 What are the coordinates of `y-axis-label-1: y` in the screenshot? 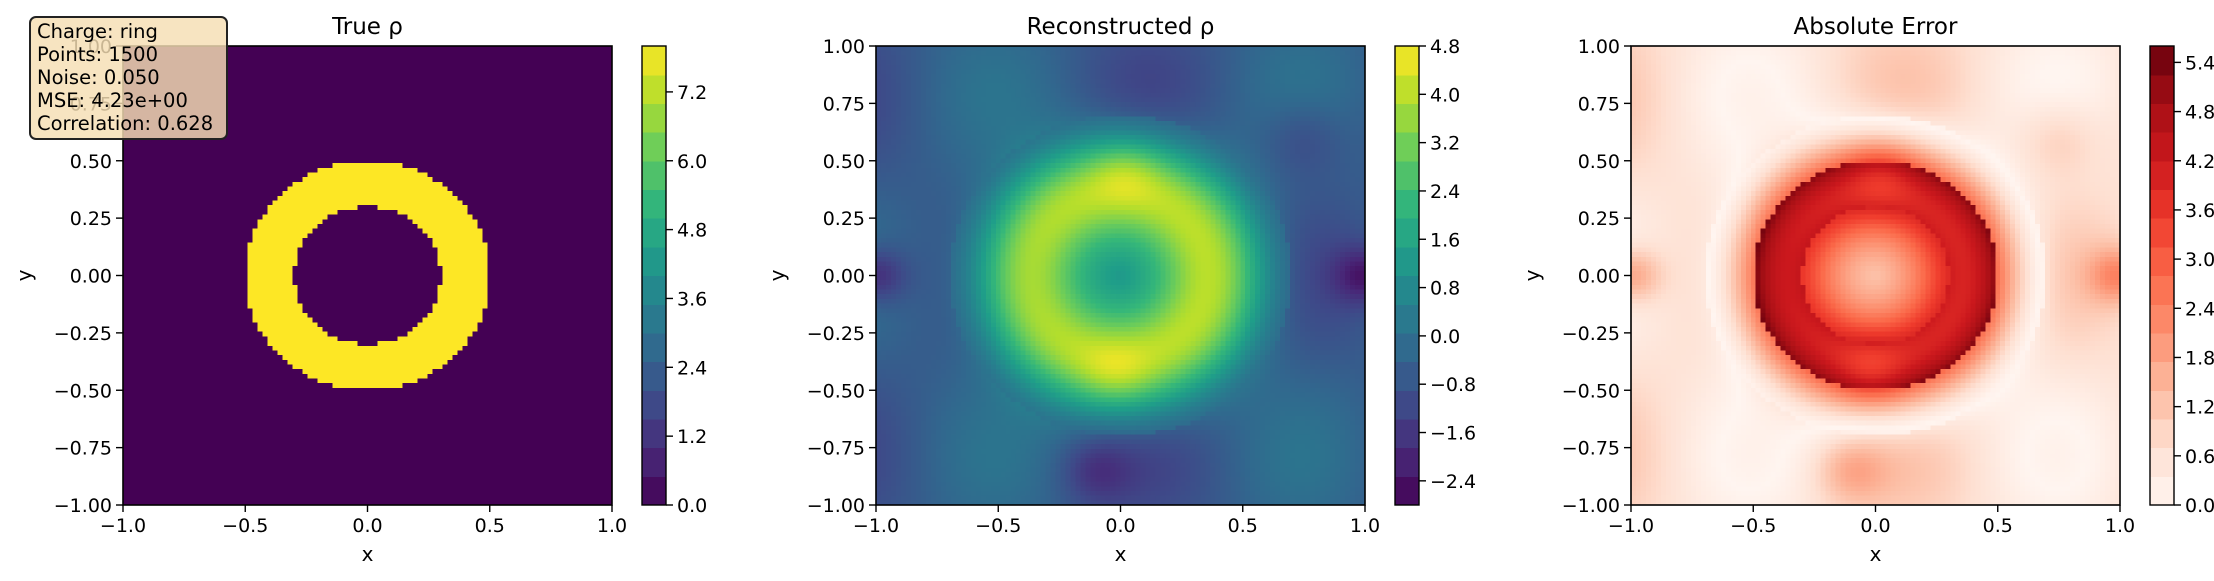 It's located at (24, 275).